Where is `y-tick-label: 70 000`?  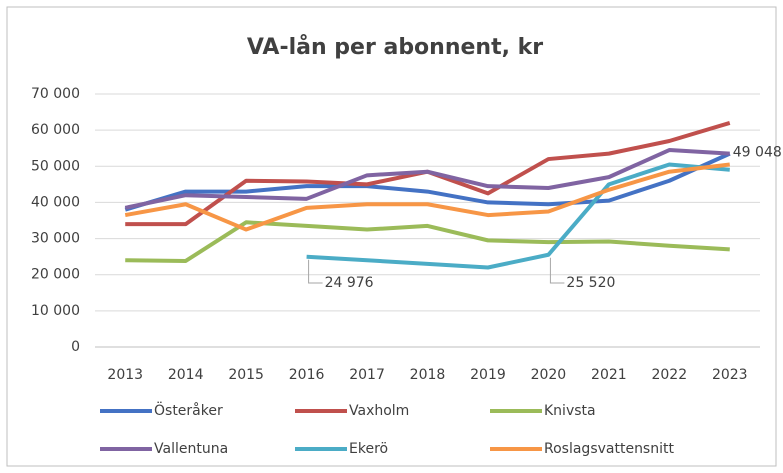 y-tick-label: 70 000 is located at coordinates (55, 94).